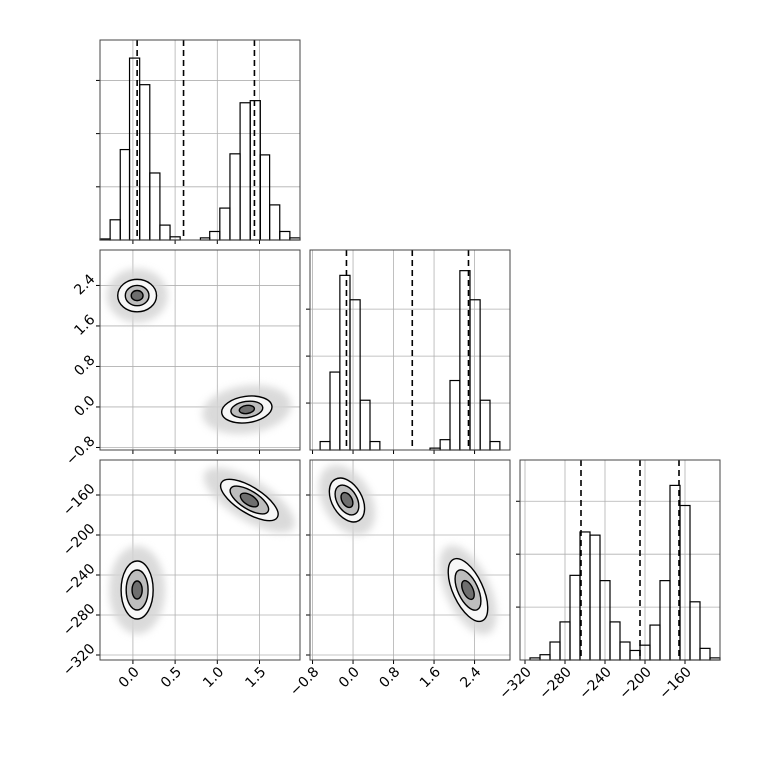 This screenshot has width=760, height=764. I want to click on x-tick-label: 0.5, so click(171, 677).